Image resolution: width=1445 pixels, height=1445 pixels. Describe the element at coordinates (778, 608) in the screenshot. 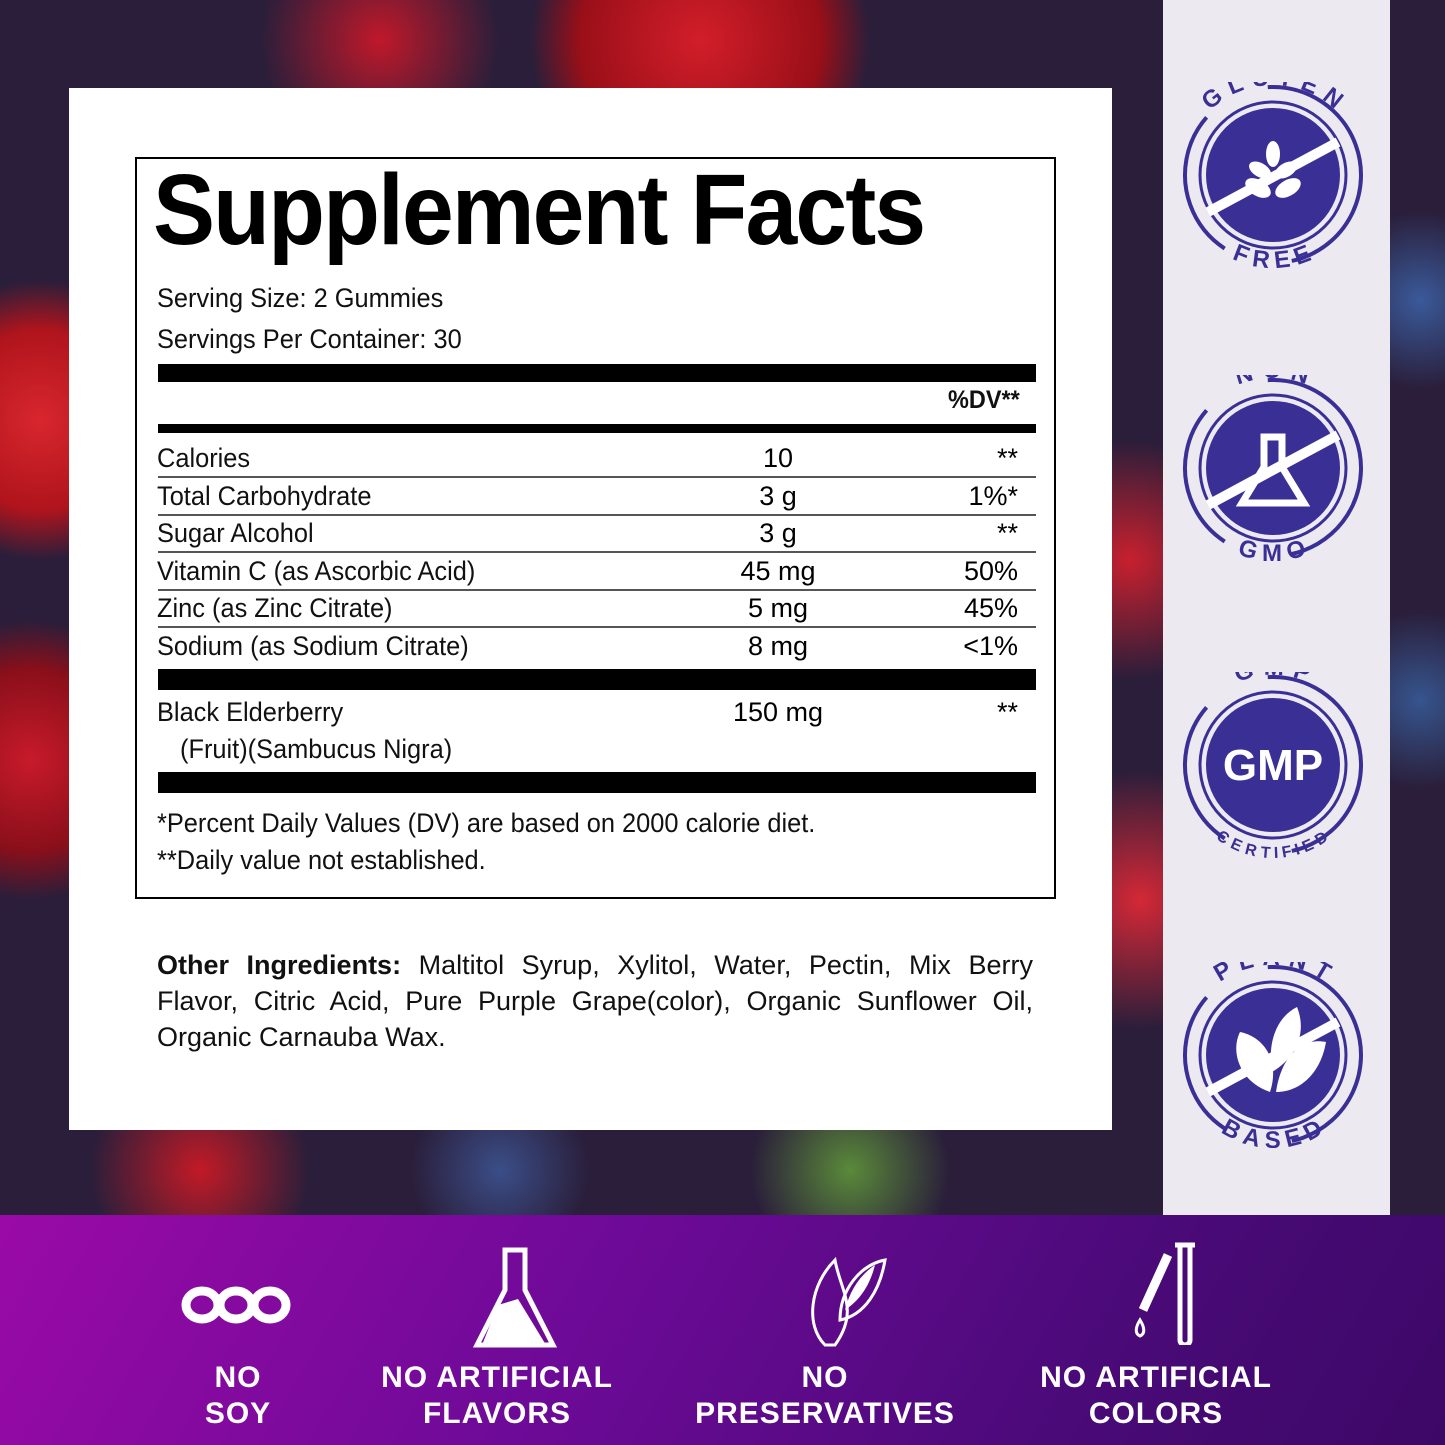

I see `nutrient-amount: 5 mg` at that location.